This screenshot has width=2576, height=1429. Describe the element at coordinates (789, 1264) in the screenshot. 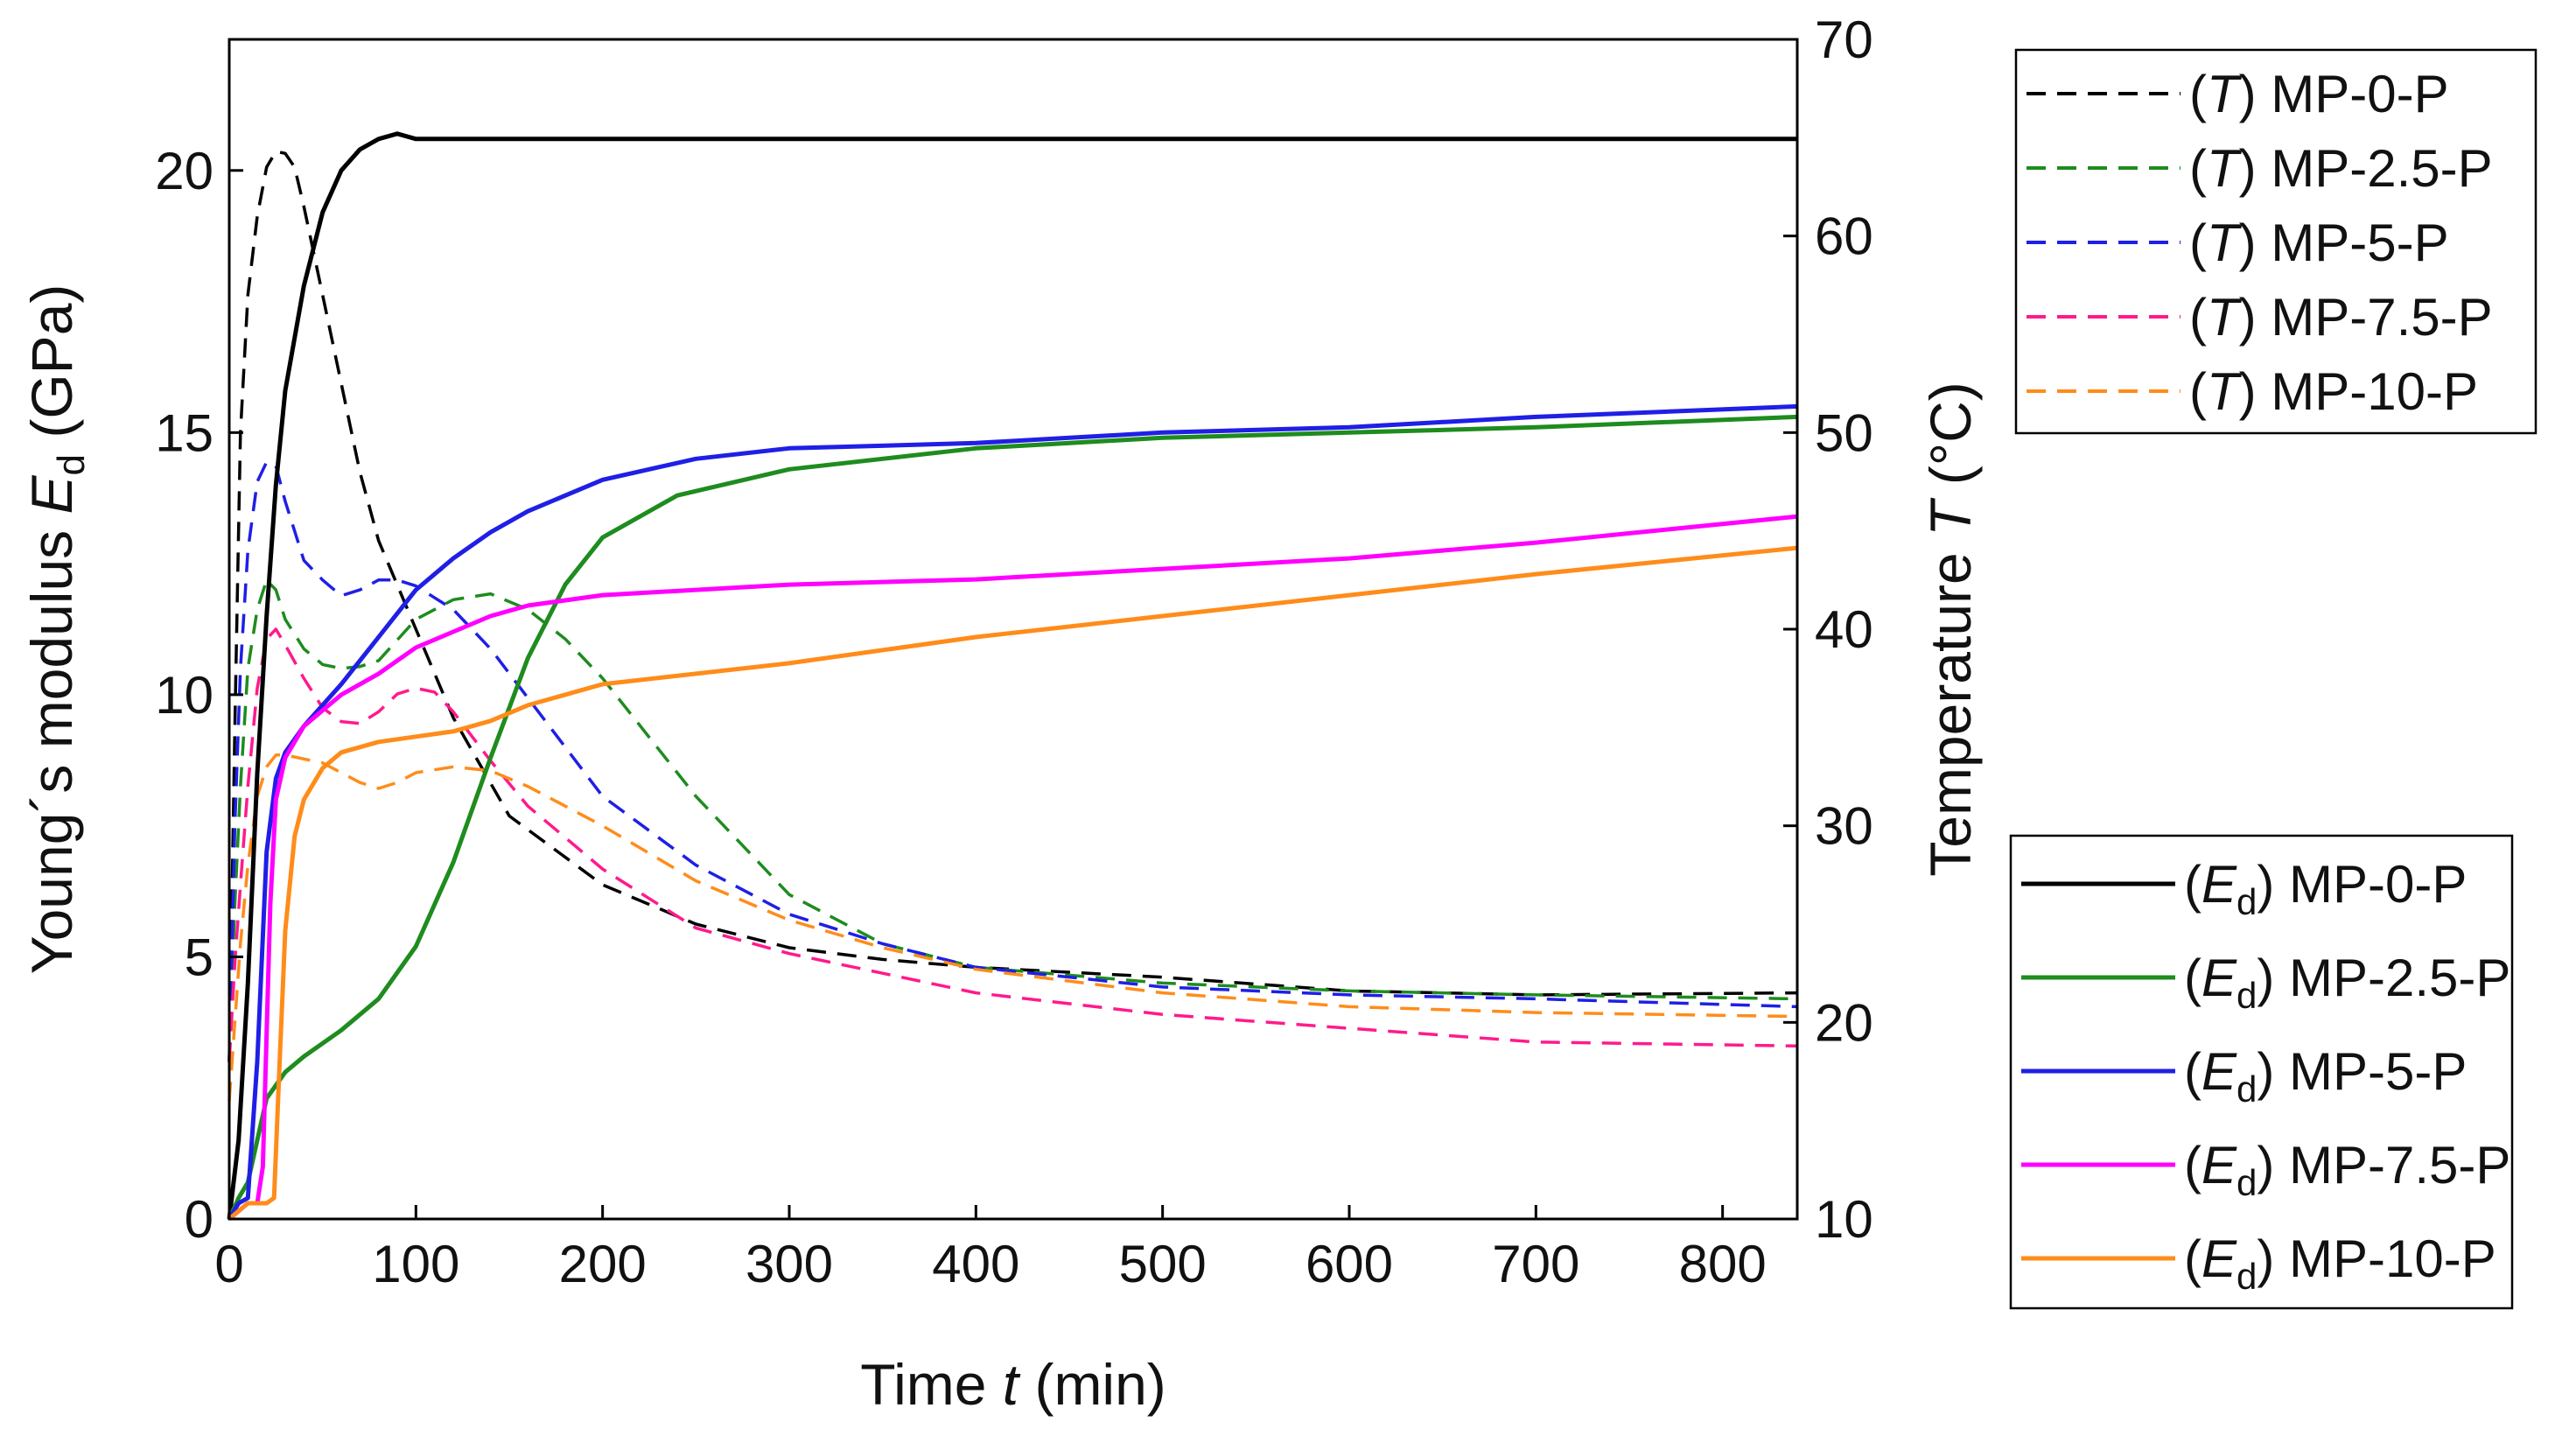

I see `x-tick-label: 300` at that location.